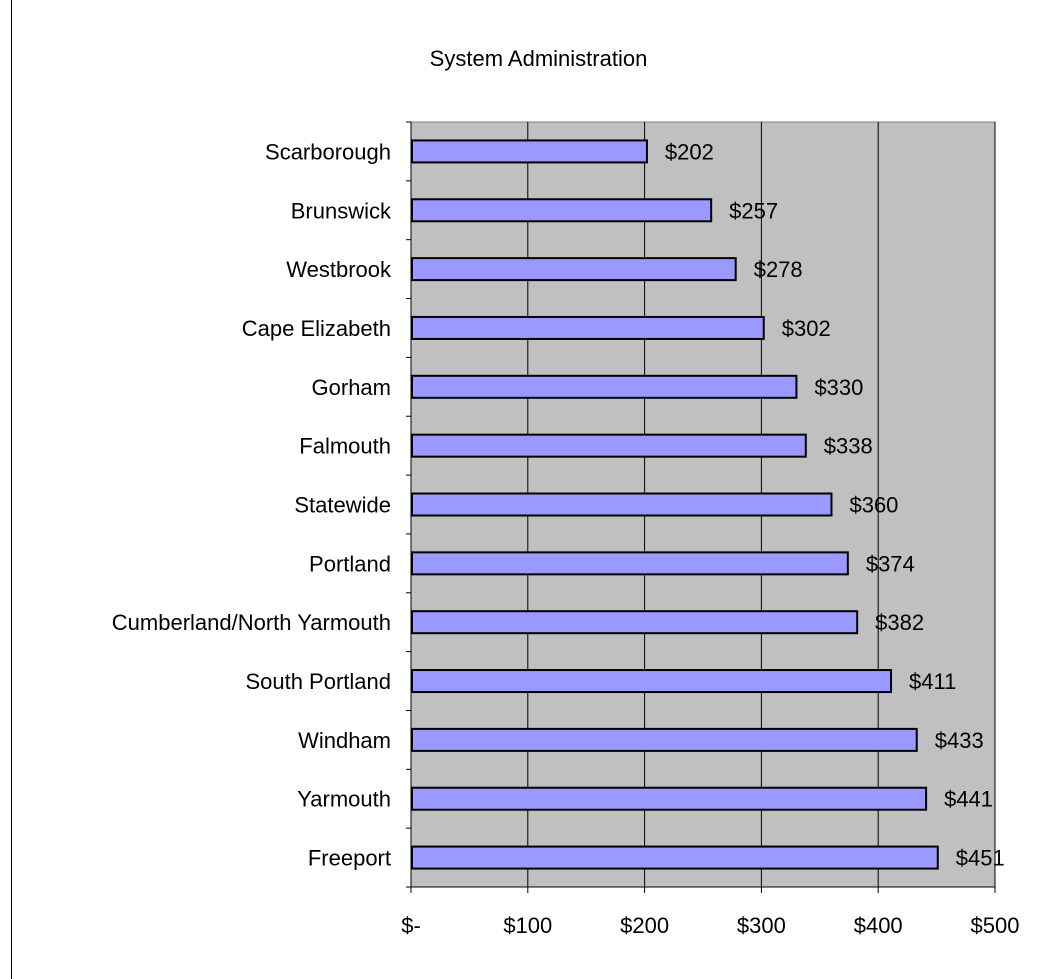  What do you see at coordinates (932, 681) in the screenshot?
I see `data-label: $411` at bounding box center [932, 681].